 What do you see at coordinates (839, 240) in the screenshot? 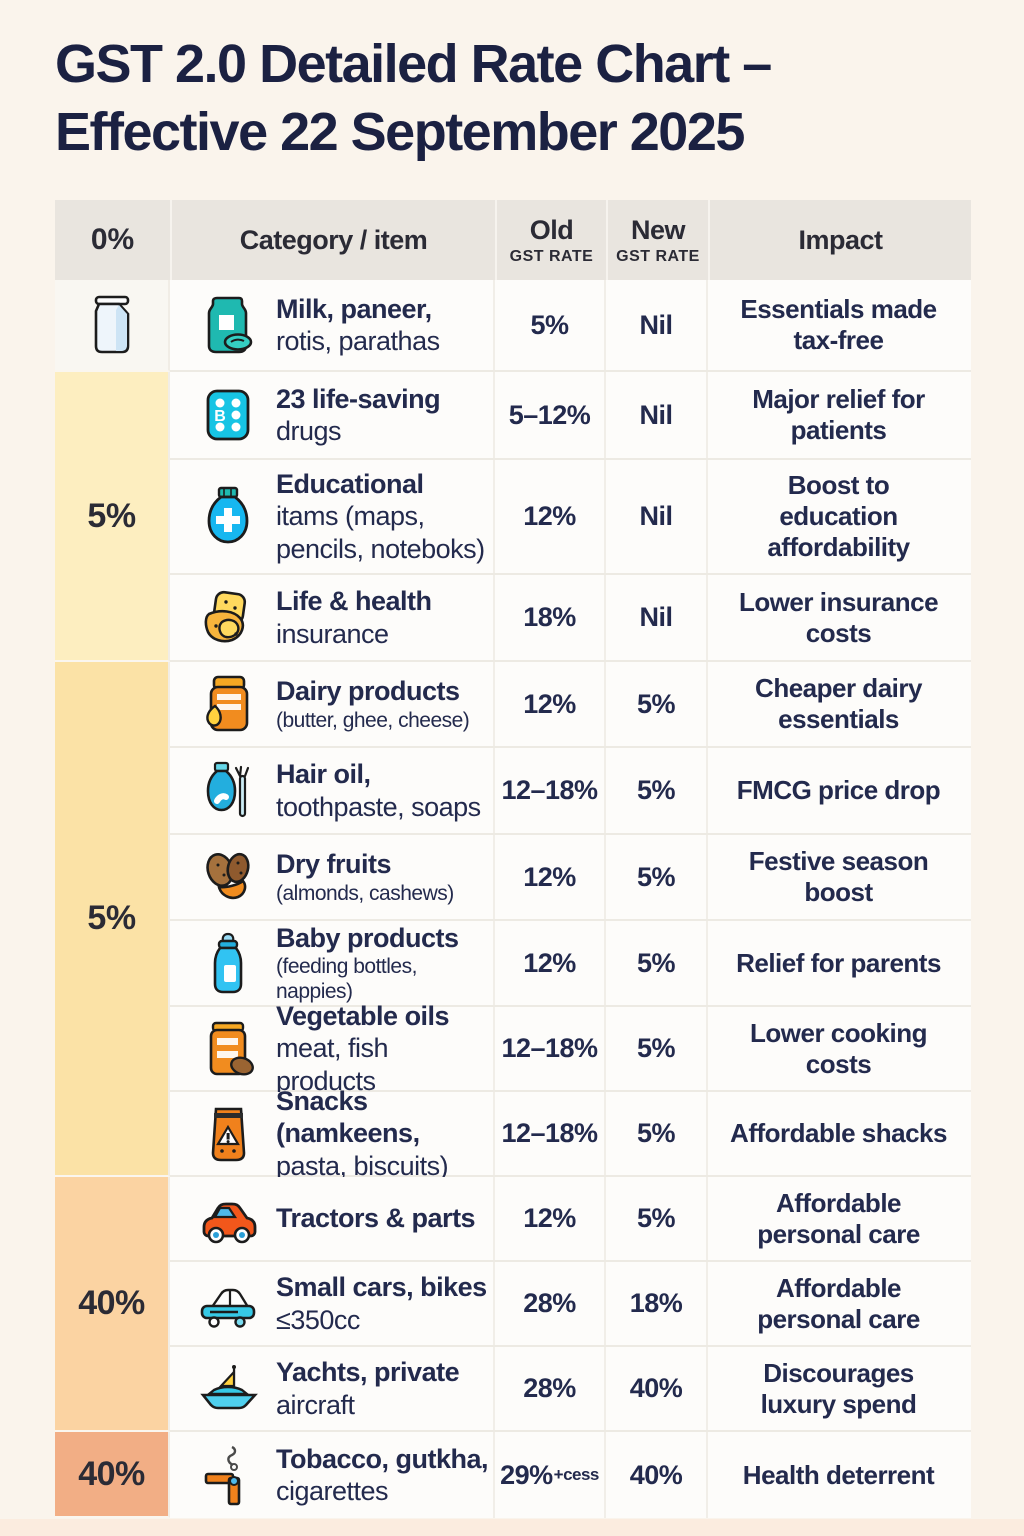
I see `header-impact: Impact` at bounding box center [839, 240].